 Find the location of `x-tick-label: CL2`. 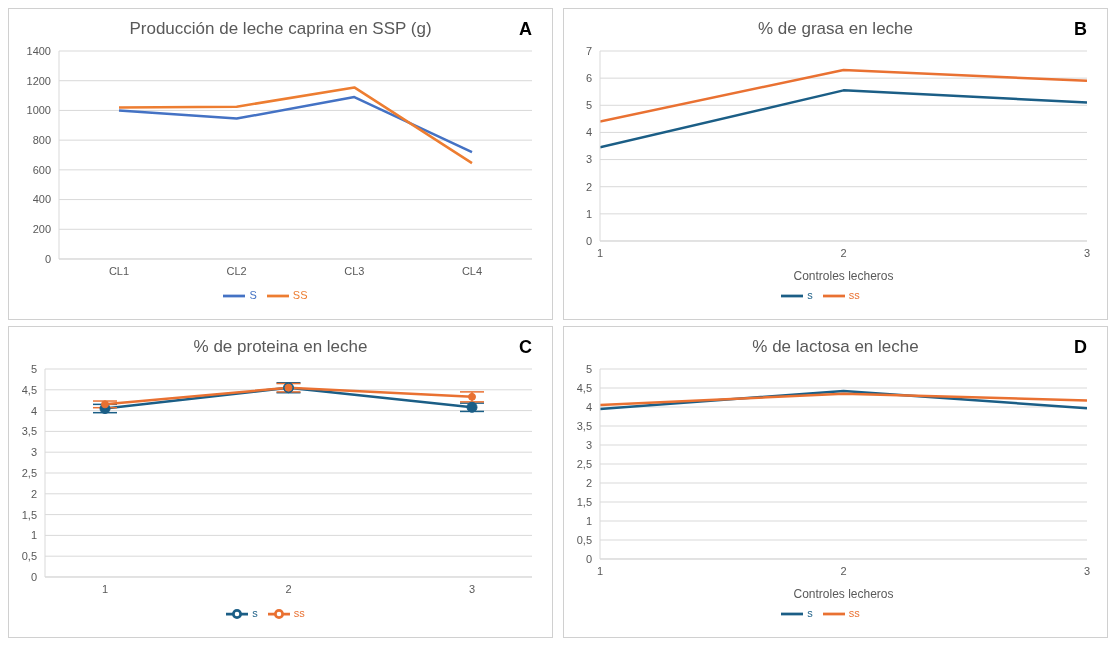

x-tick-label: CL2 is located at coordinates (236, 270).